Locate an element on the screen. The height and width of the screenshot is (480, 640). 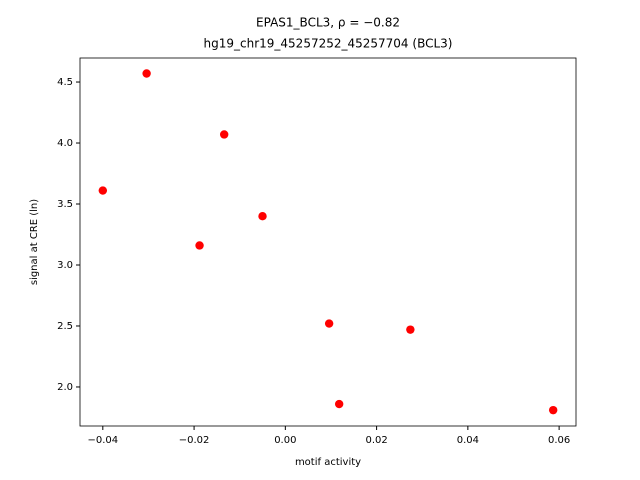
x-tick-label: −0.04 is located at coordinates (102, 440).